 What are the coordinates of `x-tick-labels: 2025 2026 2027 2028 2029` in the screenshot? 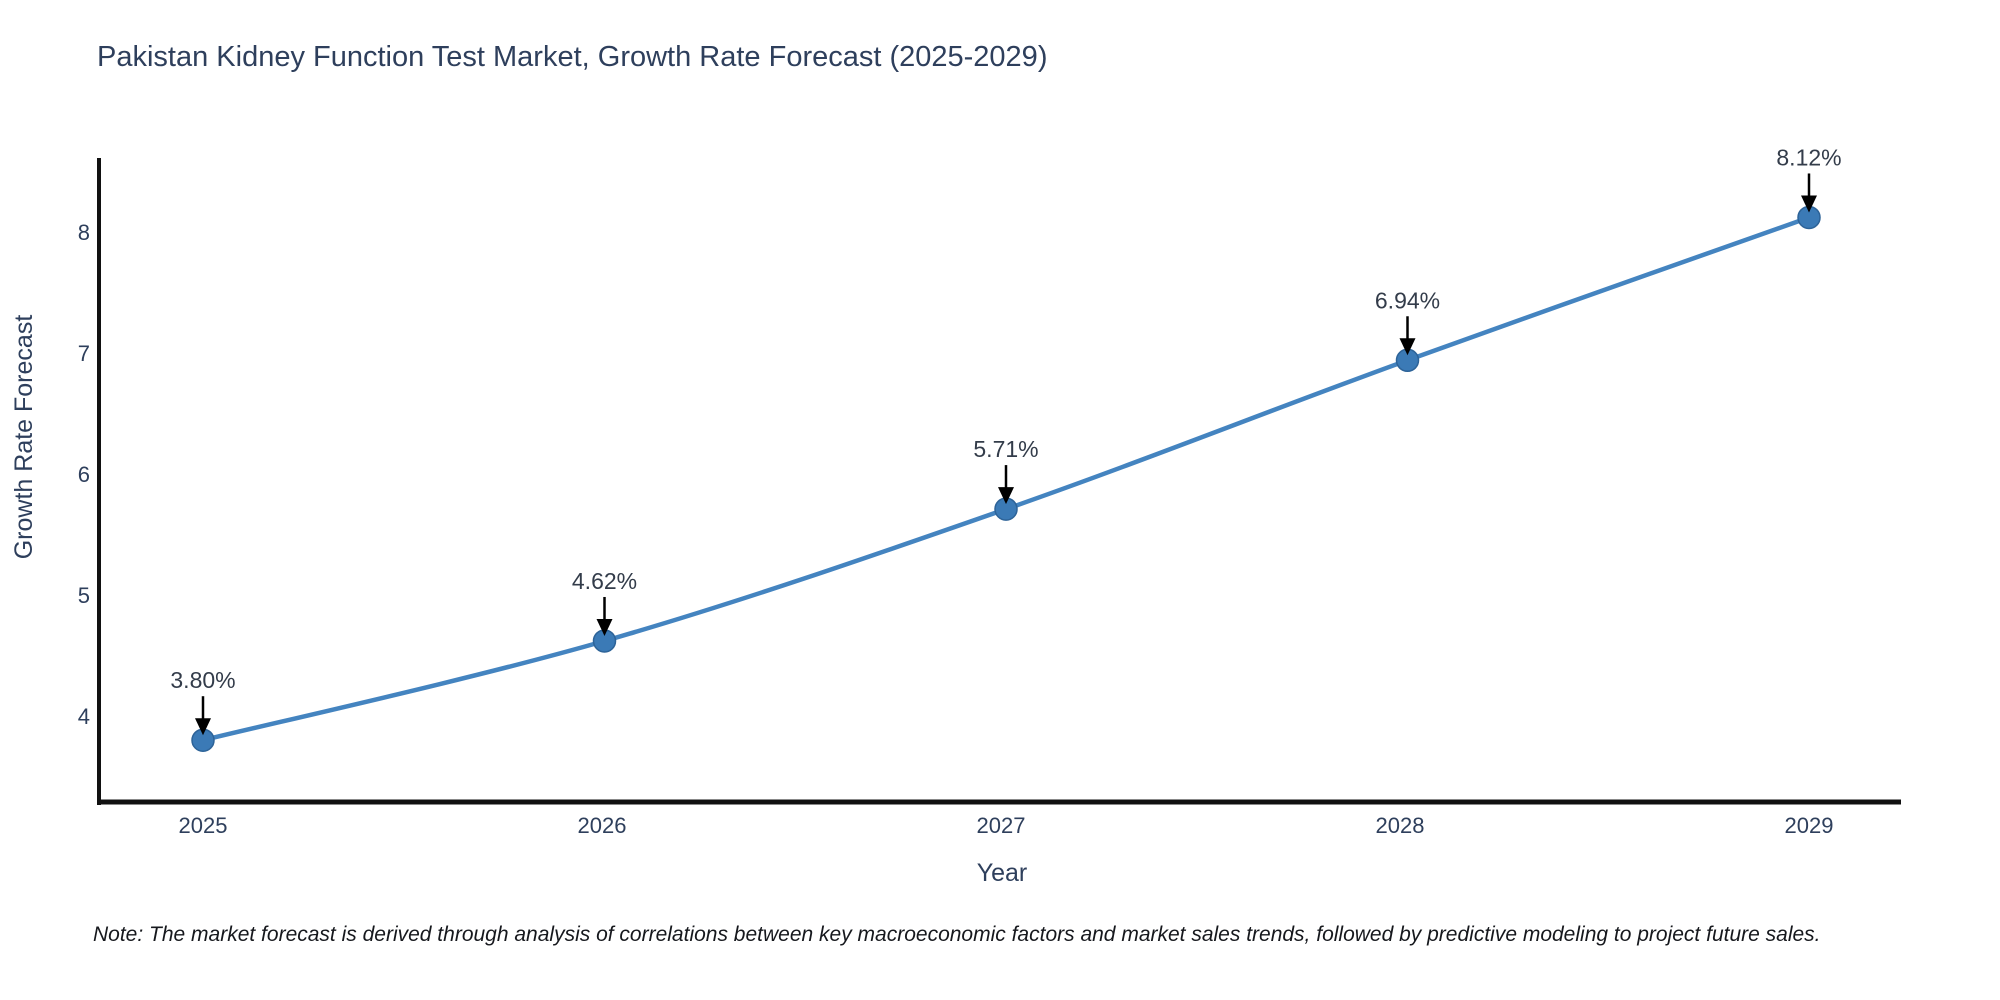 It's located at (1006, 825).